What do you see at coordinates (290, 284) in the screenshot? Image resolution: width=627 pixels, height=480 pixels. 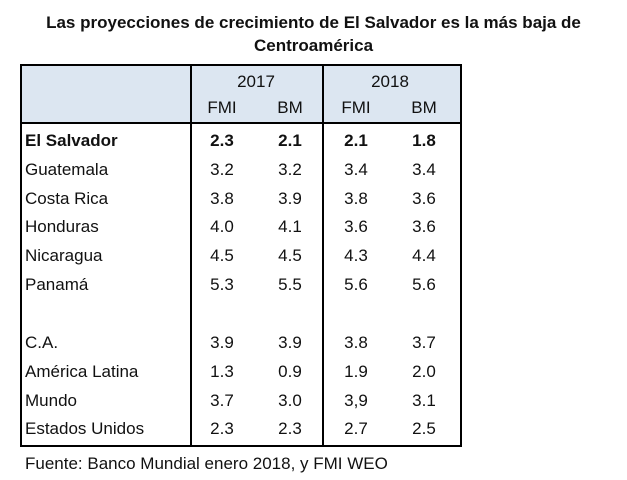 I see `cell-value: 5.5` at bounding box center [290, 284].